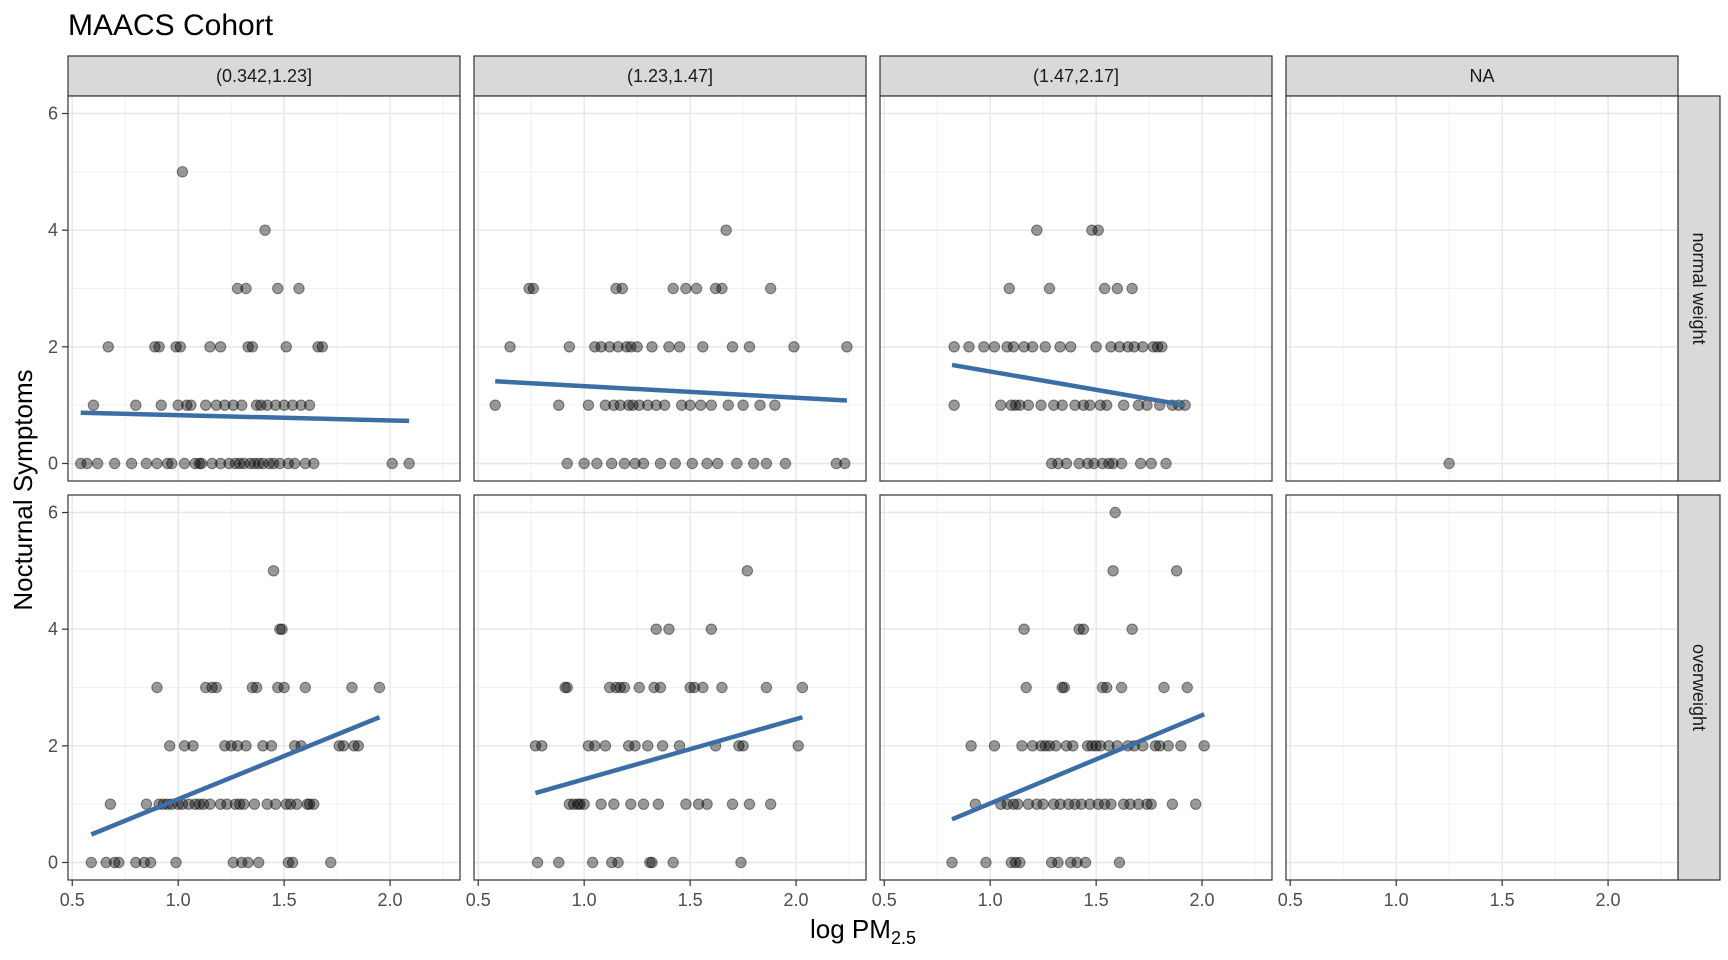 Image resolution: width=1728 pixels, height=960 pixels. I want to click on column-strip-label: (1.23,1.47], so click(670, 76).